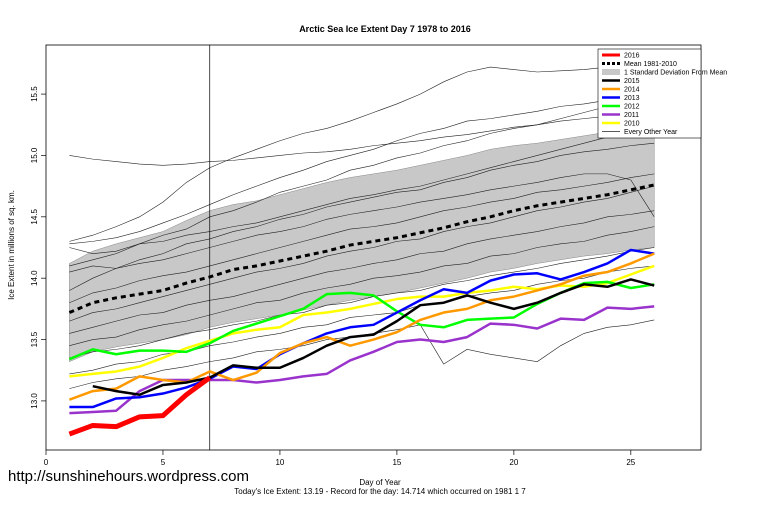 The width and height of the screenshot is (760, 506). Describe the element at coordinates (630, 462) in the screenshot. I see `x-tick-label: 25` at that location.